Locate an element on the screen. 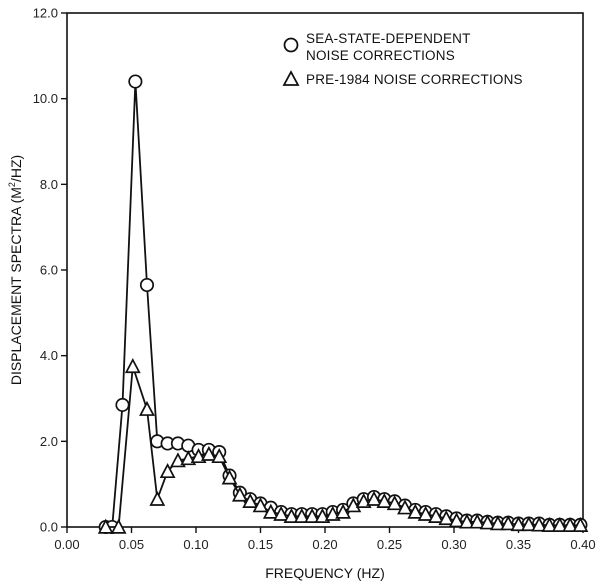 The height and width of the screenshot is (584, 600). x-tick-label: 0.15 is located at coordinates (260, 544).